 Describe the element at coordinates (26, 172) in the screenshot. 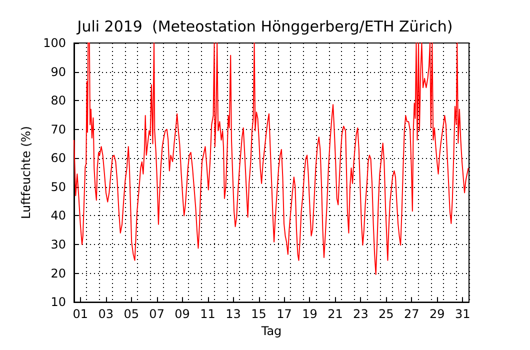

I see `y-axis-title: Luftfeuchte (%)` at that location.